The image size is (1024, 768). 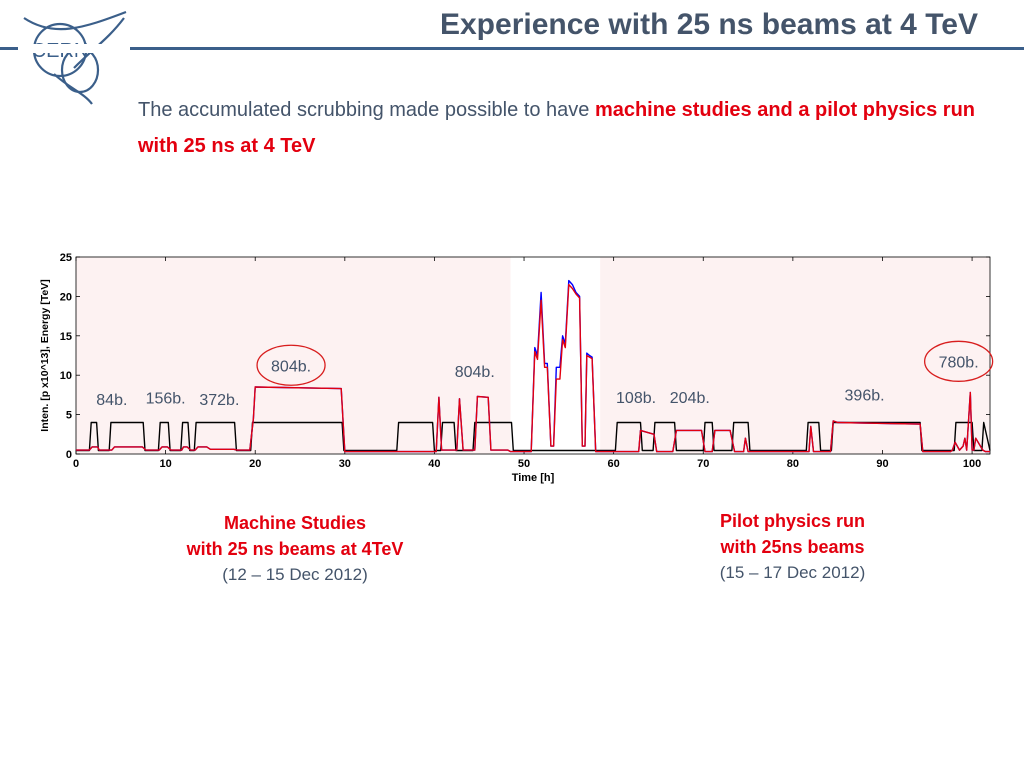 What do you see at coordinates (295, 574) in the screenshot?
I see `caption-left-line3: (12 – 15 Dec 2012)` at bounding box center [295, 574].